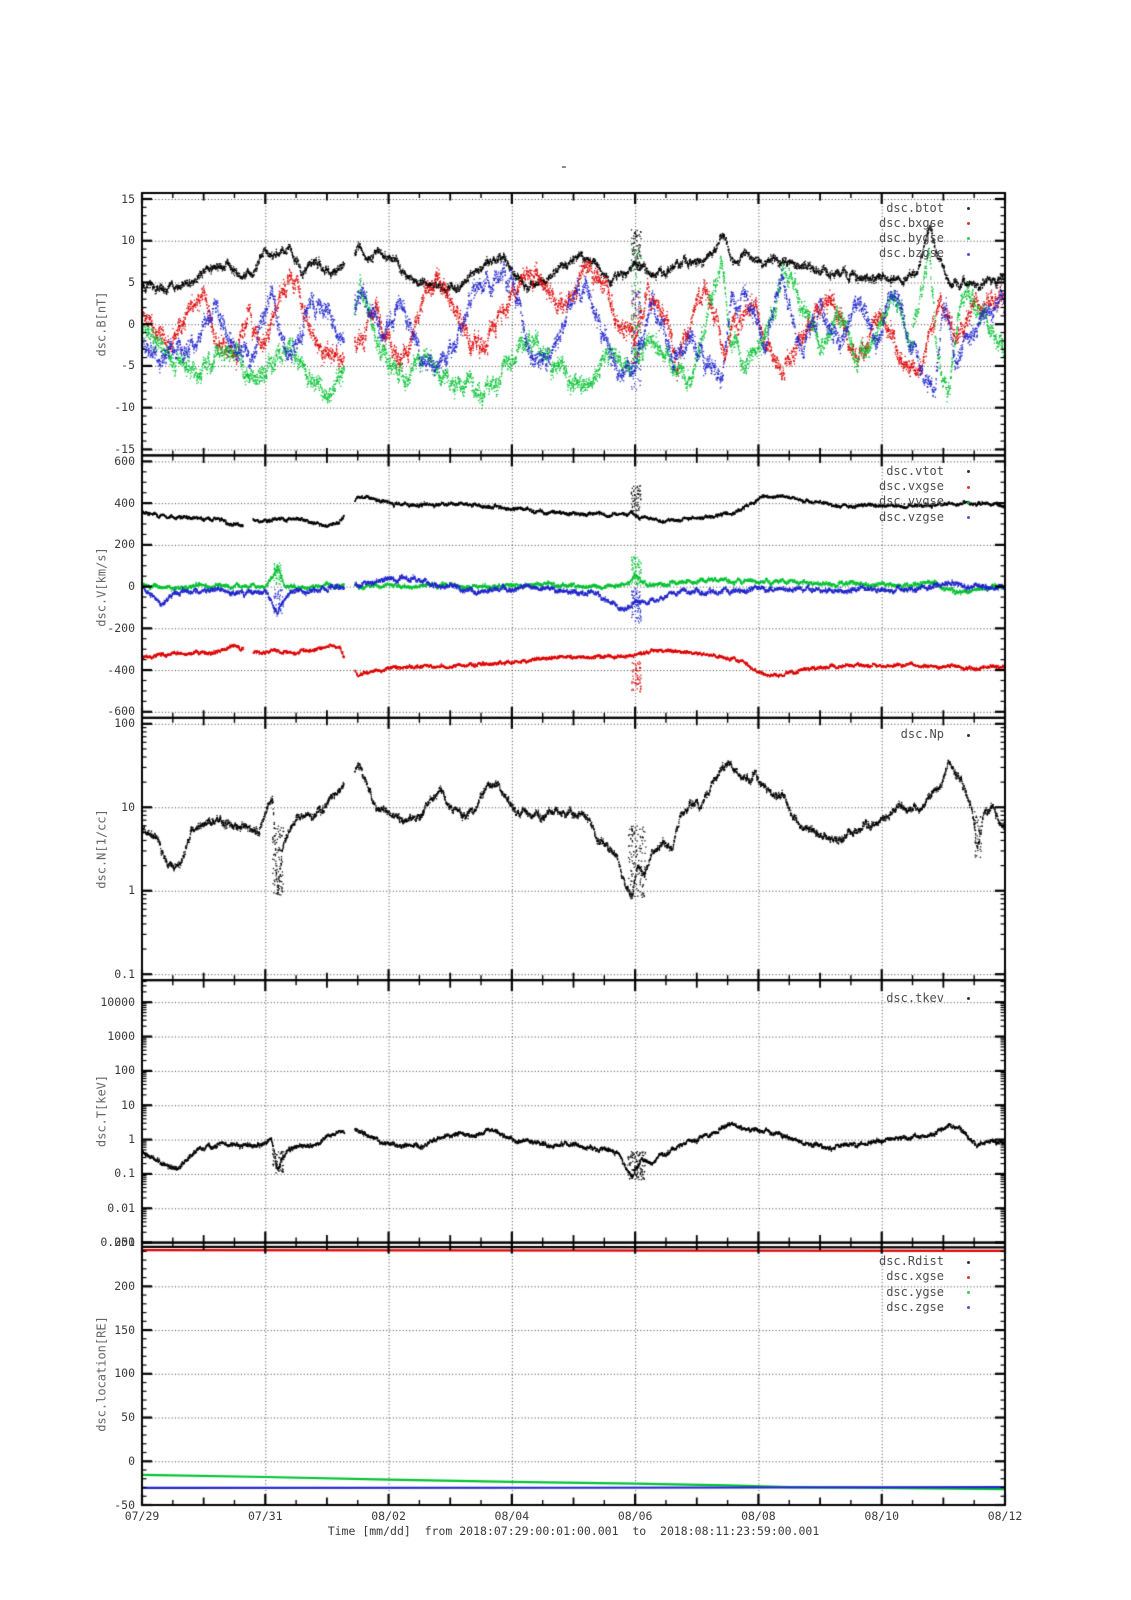 Image resolution: width=1131 pixels, height=1600 pixels. What do you see at coordinates (128, 365) in the screenshot?
I see `y-tick-label: -5` at bounding box center [128, 365].